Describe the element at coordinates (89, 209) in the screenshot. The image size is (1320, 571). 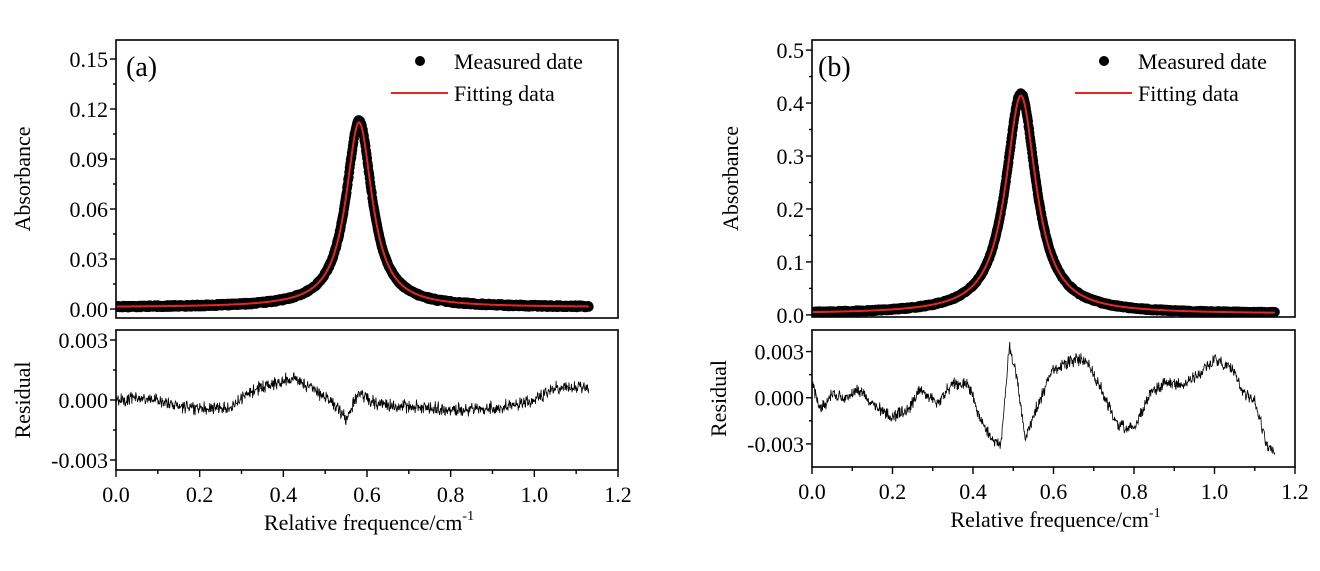
I see `y-tick-label: 0.06` at that location.